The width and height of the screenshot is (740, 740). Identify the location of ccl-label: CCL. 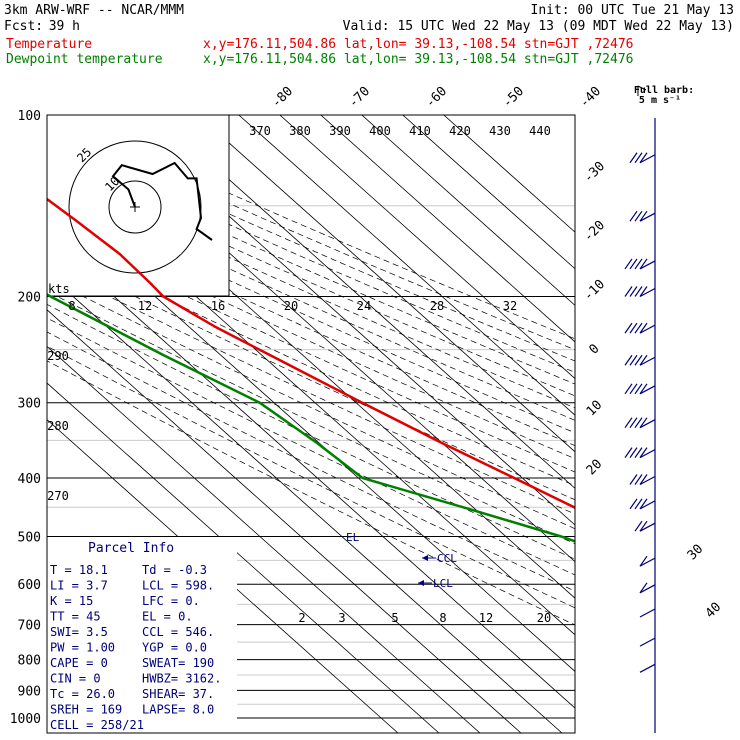
(447, 558).